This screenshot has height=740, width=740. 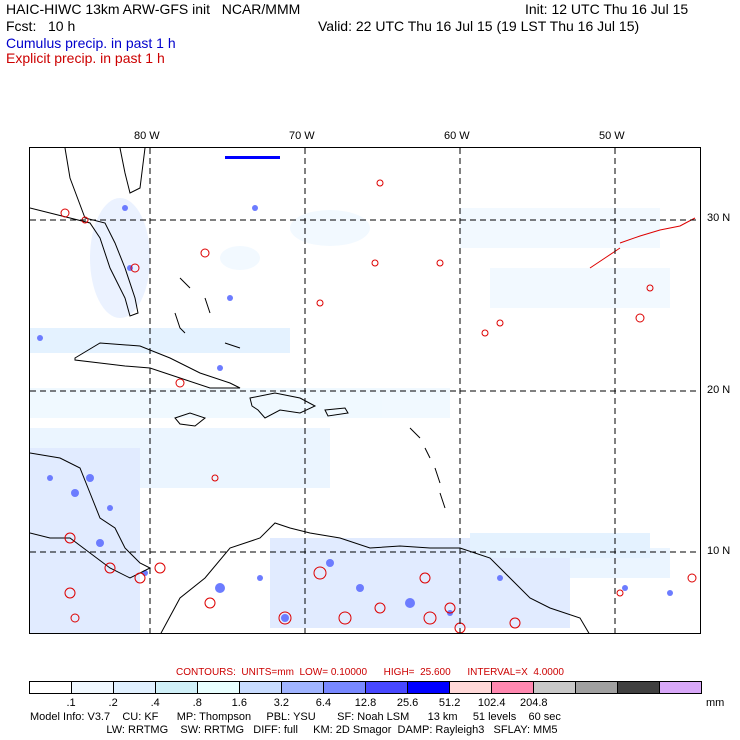 I want to click on jamaica-outline, so click(x=190, y=419).